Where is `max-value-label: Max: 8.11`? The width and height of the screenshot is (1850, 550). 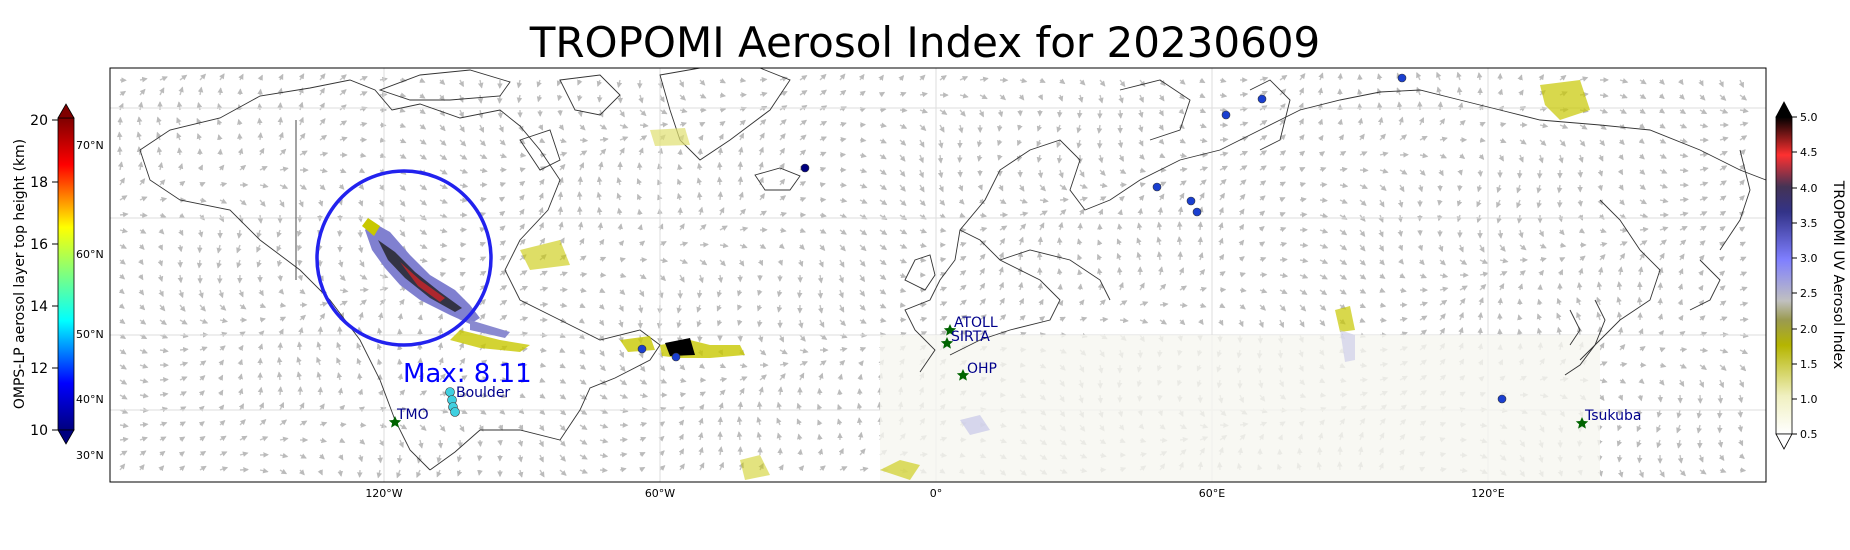 max-value-label: Max: 8.11 is located at coordinates (467, 374).